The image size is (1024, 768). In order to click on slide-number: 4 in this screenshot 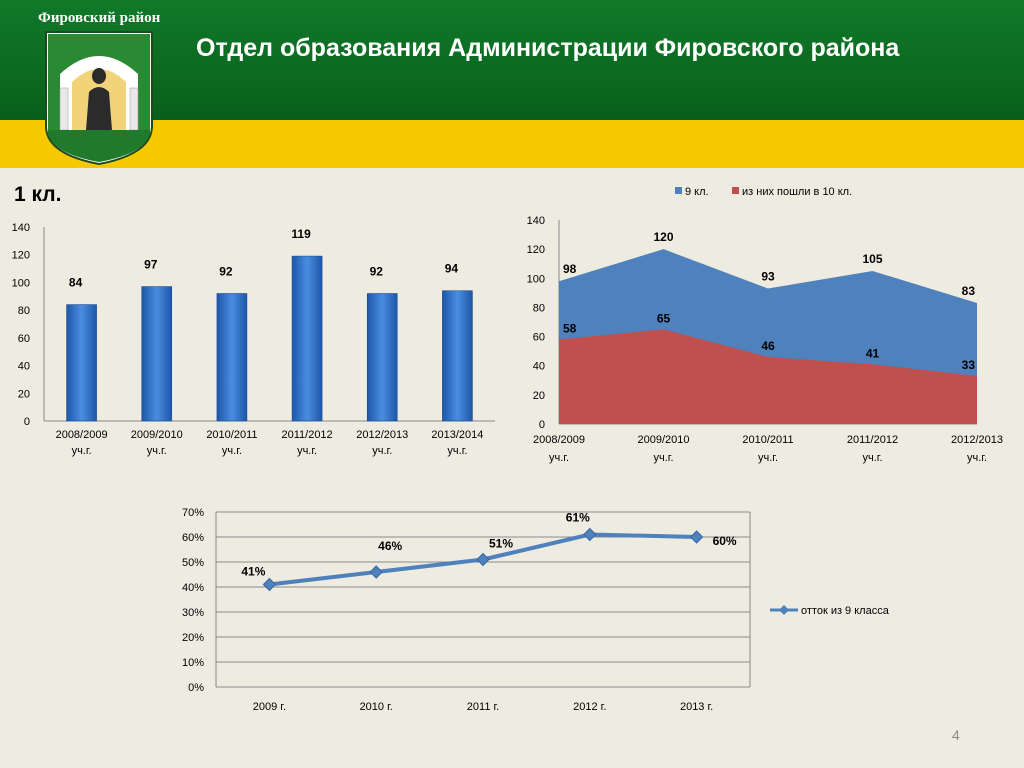, I will do `click(956, 735)`.